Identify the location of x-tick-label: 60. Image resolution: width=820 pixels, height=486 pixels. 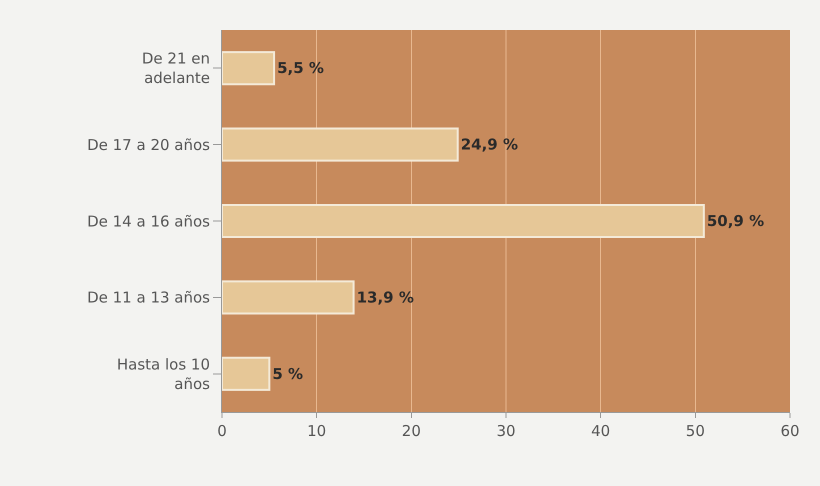
(790, 431).